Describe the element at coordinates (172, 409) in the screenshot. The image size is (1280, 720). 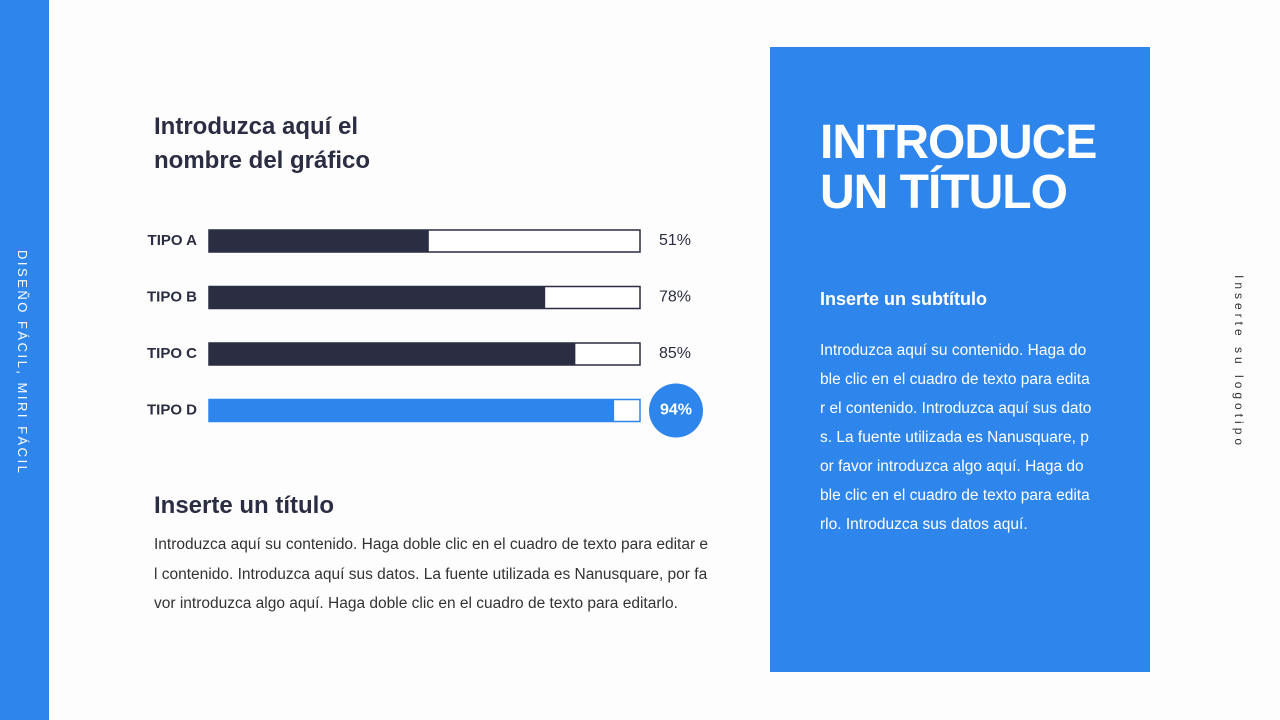
I see `category-label: TIPO D` at that location.